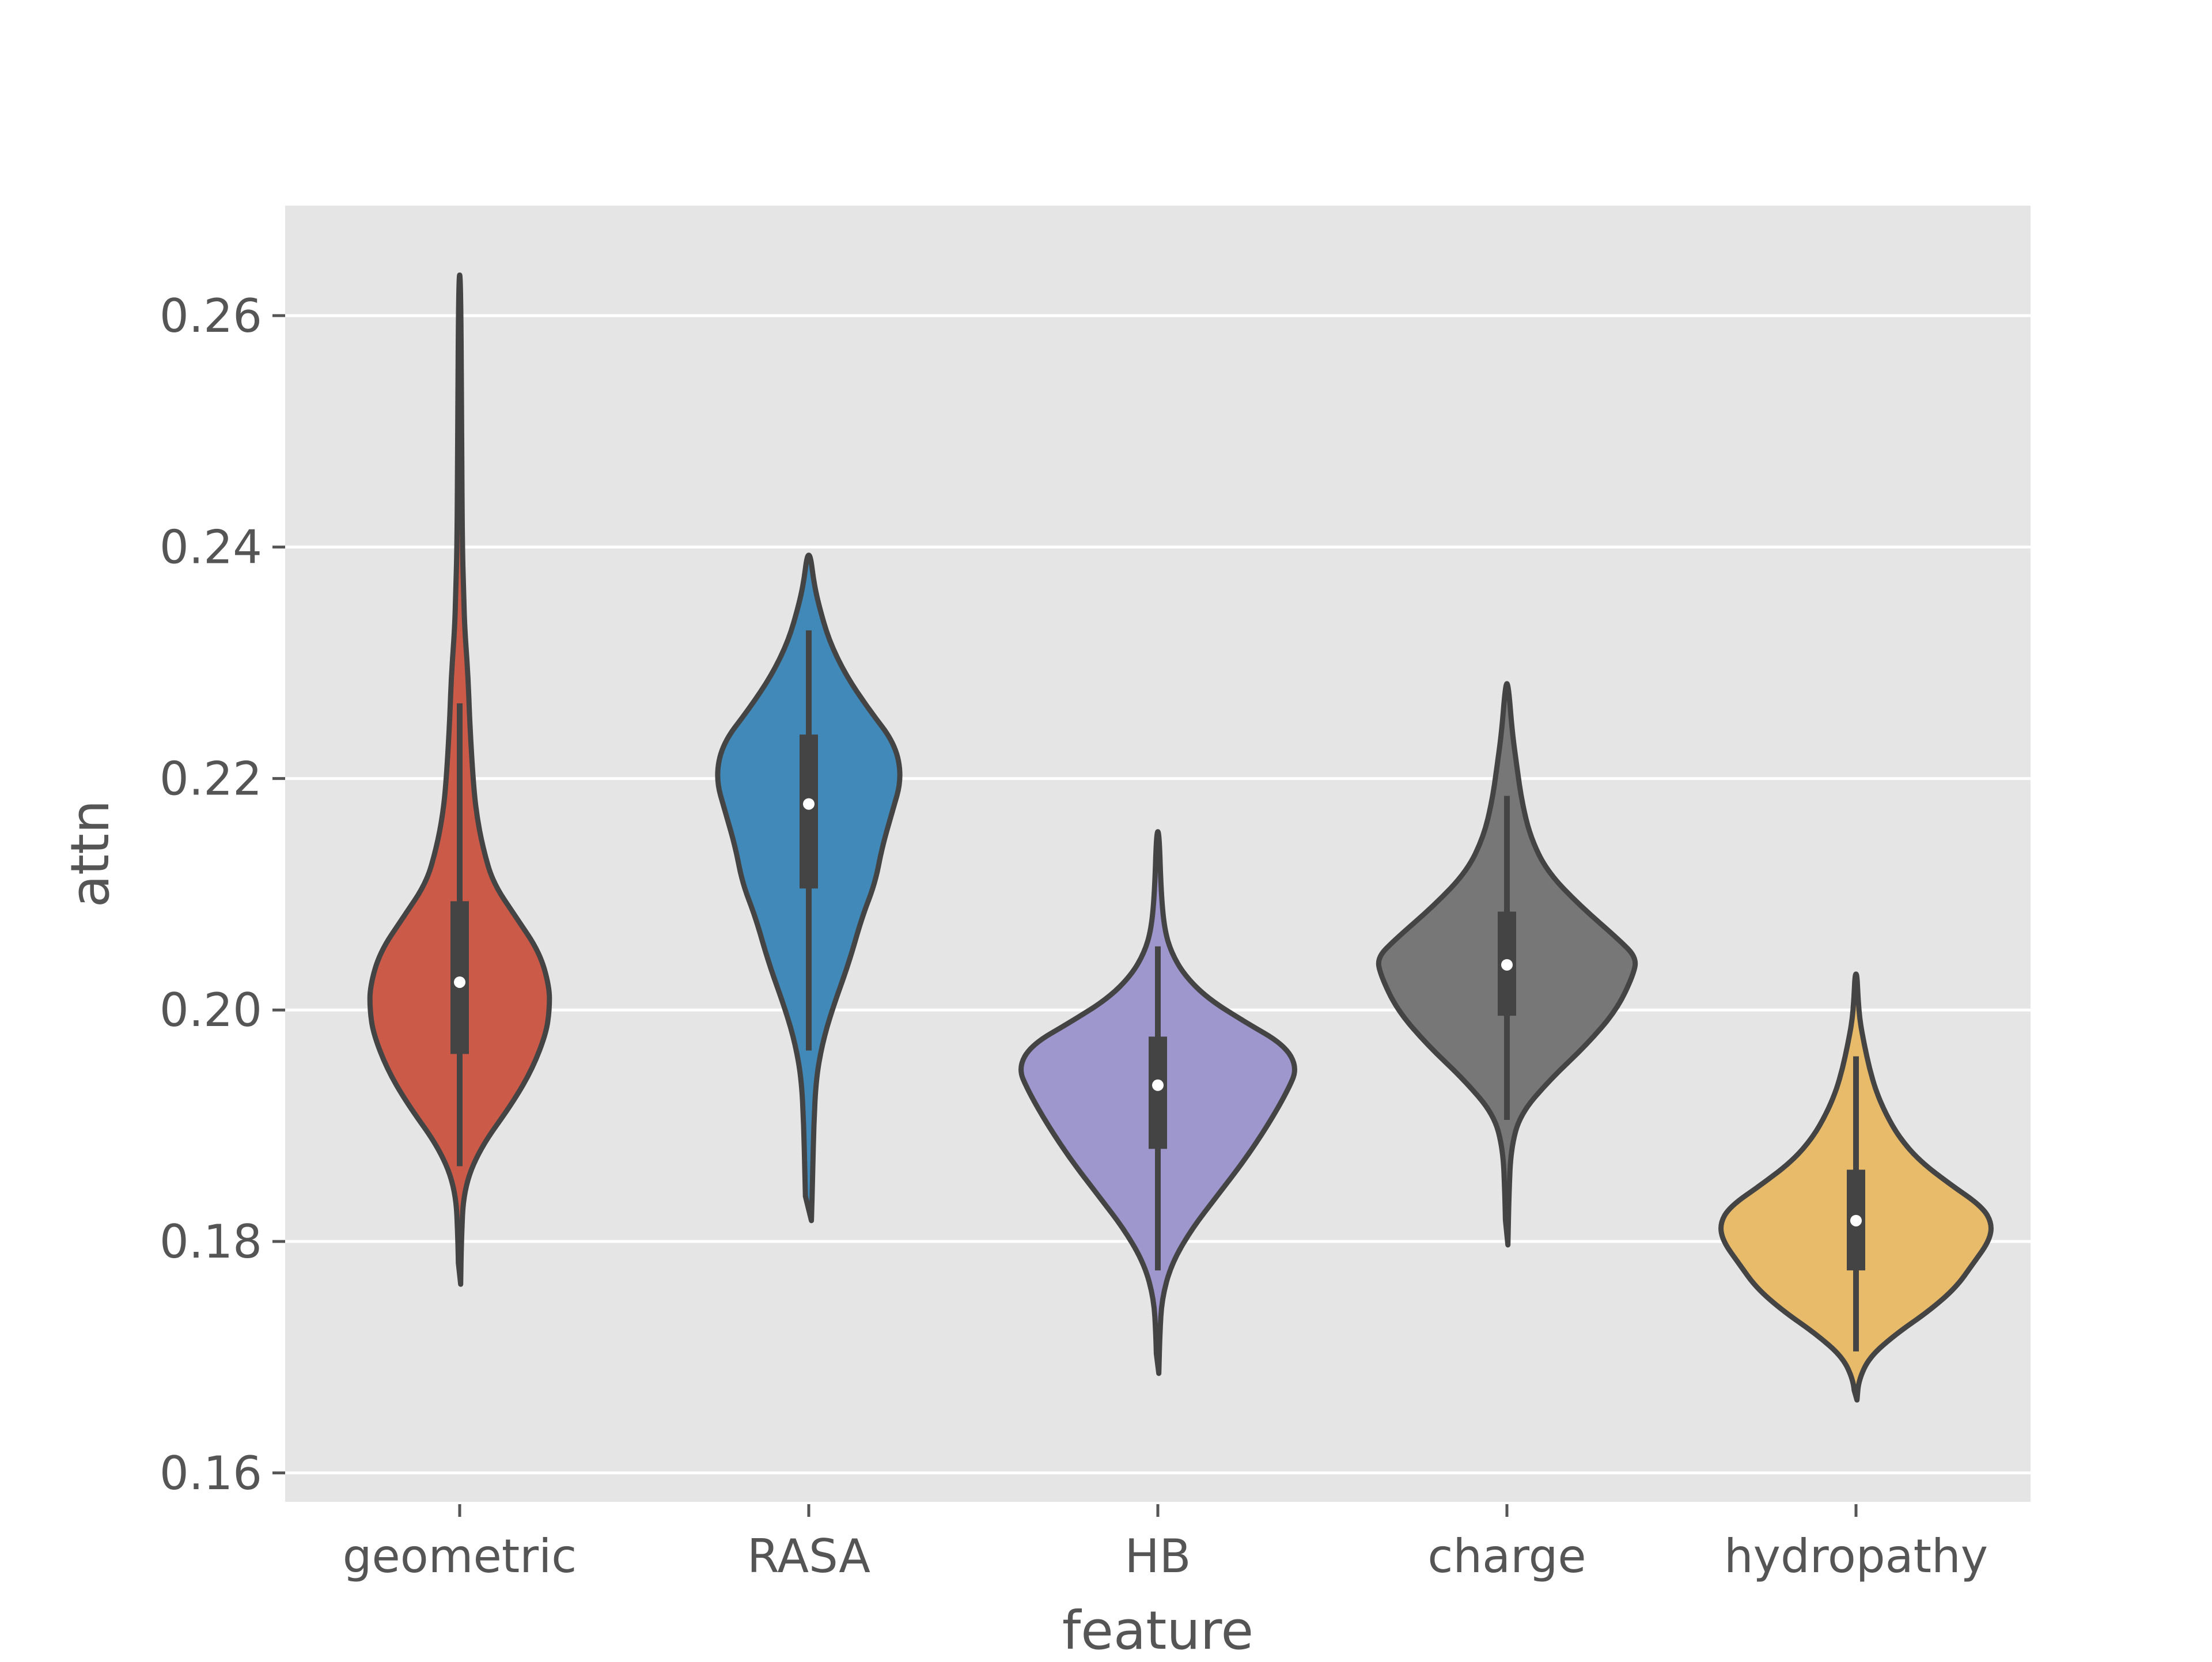  What do you see at coordinates (211, 548) in the screenshot?
I see `y-tick-label: 0.24` at bounding box center [211, 548].